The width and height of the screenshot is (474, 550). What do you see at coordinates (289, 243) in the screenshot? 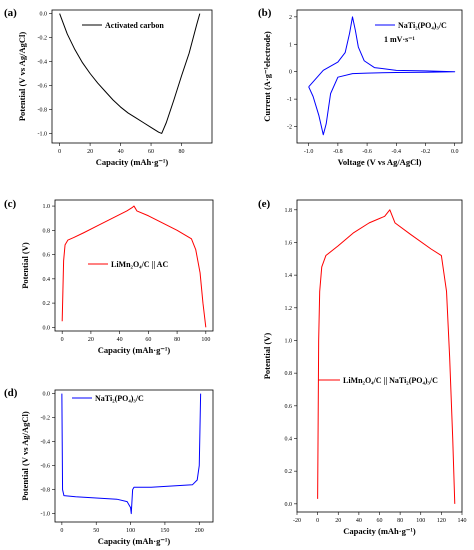
I see `y-tick-label: 1.6` at bounding box center [289, 243].